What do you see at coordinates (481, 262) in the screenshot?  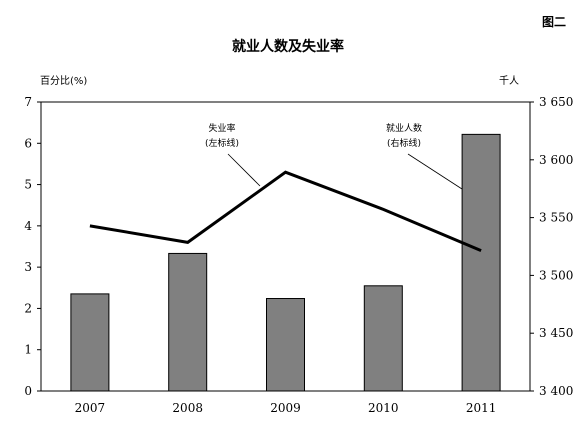 I see `bar-2011` at bounding box center [481, 262].